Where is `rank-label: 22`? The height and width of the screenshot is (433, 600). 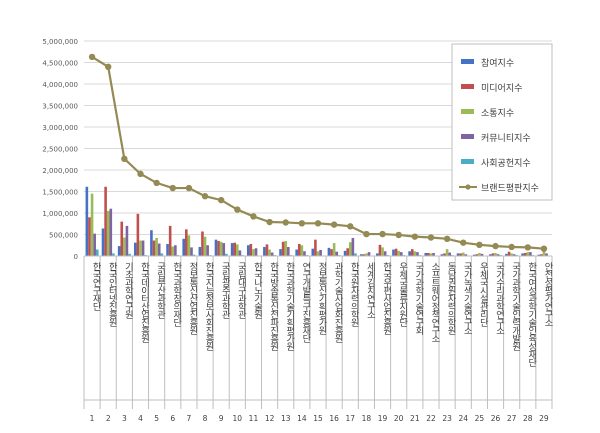 rank-label: 22 is located at coordinates (431, 418).